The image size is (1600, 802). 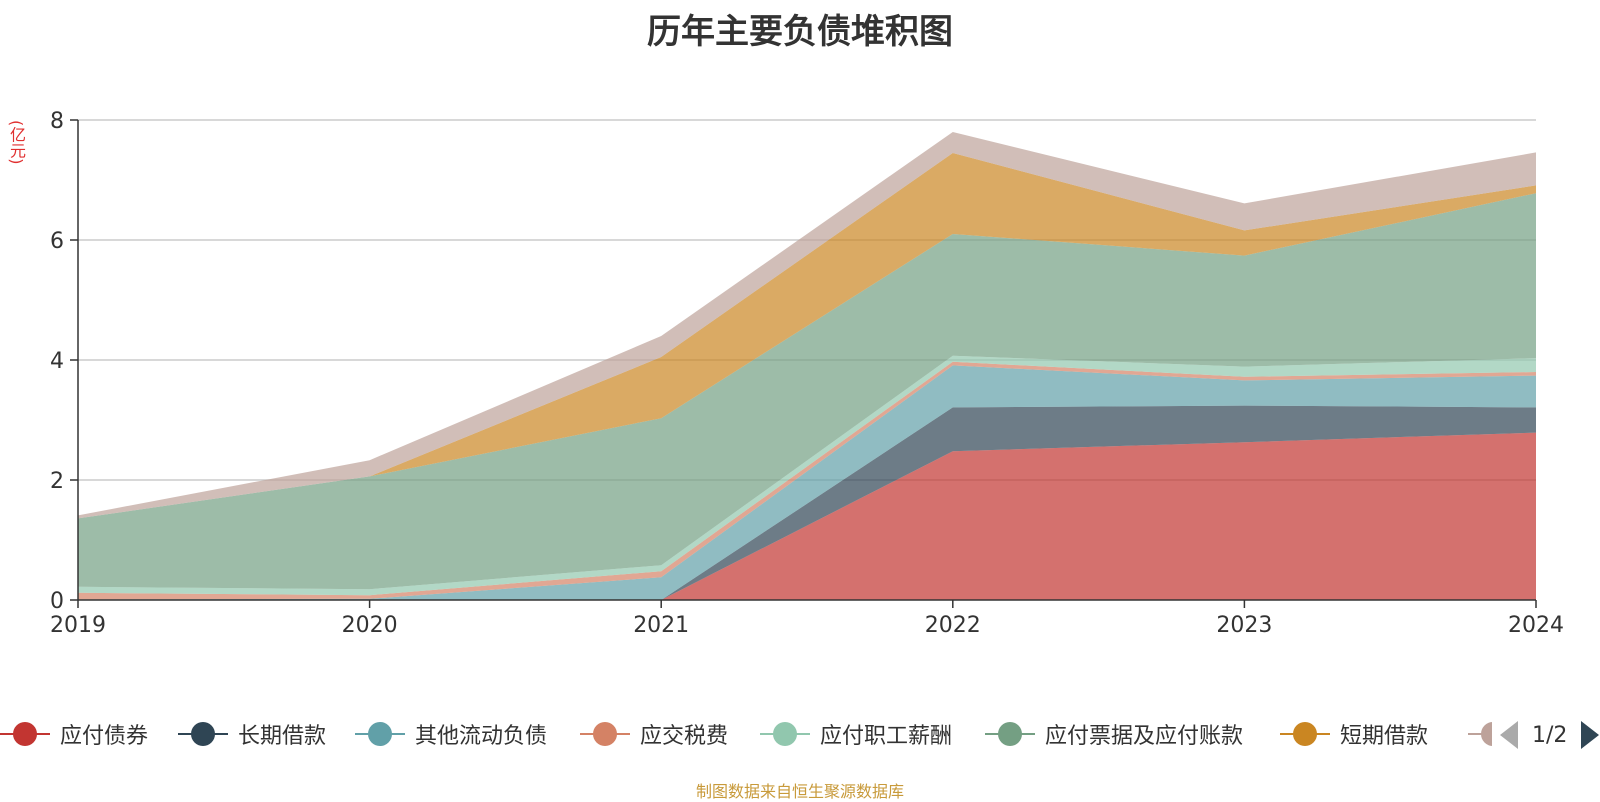 I want to click on x-tick-label: 2022, so click(x=953, y=625).